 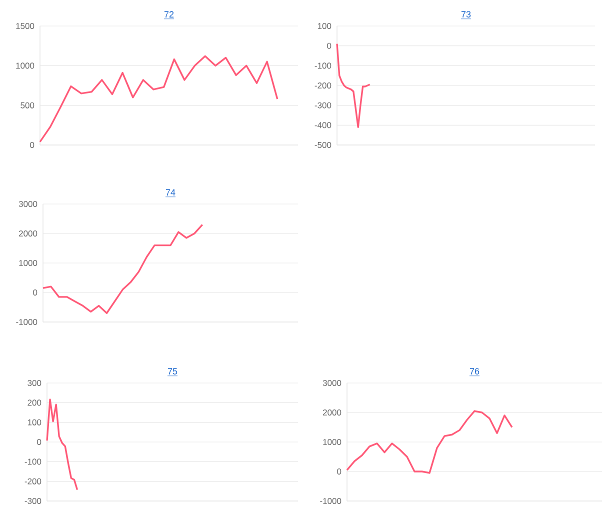 What do you see at coordinates (323, 125) in the screenshot?
I see `y-tick-label: -400` at bounding box center [323, 125].